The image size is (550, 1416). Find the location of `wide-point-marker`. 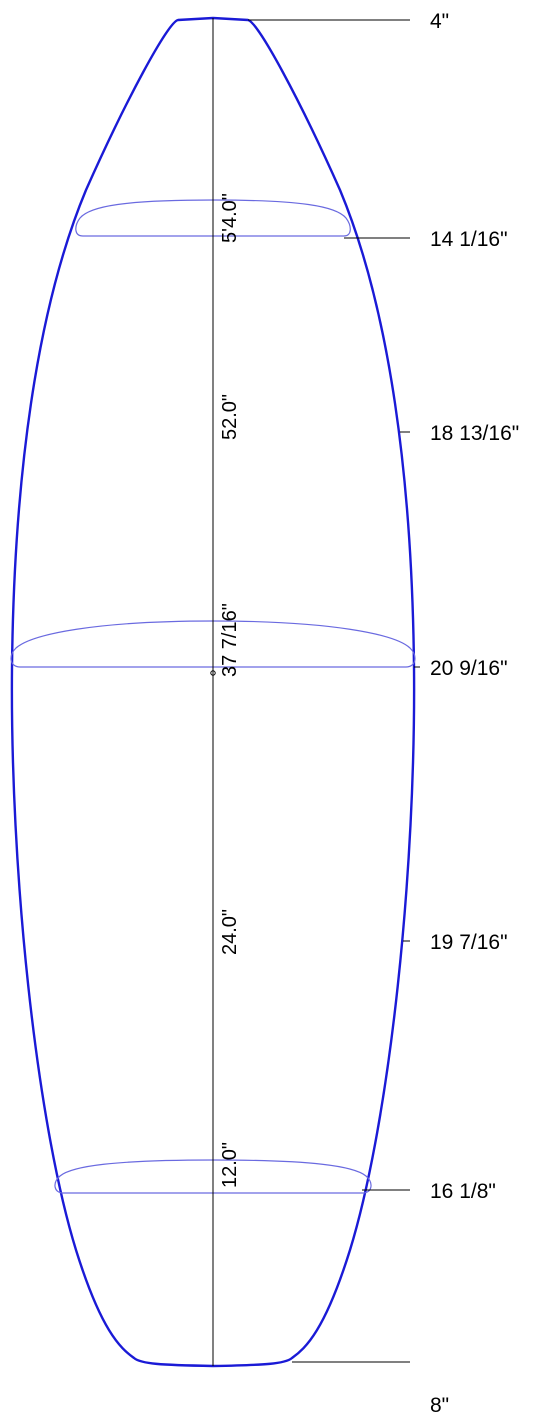

wide-point-marker is located at coordinates (213, 673).